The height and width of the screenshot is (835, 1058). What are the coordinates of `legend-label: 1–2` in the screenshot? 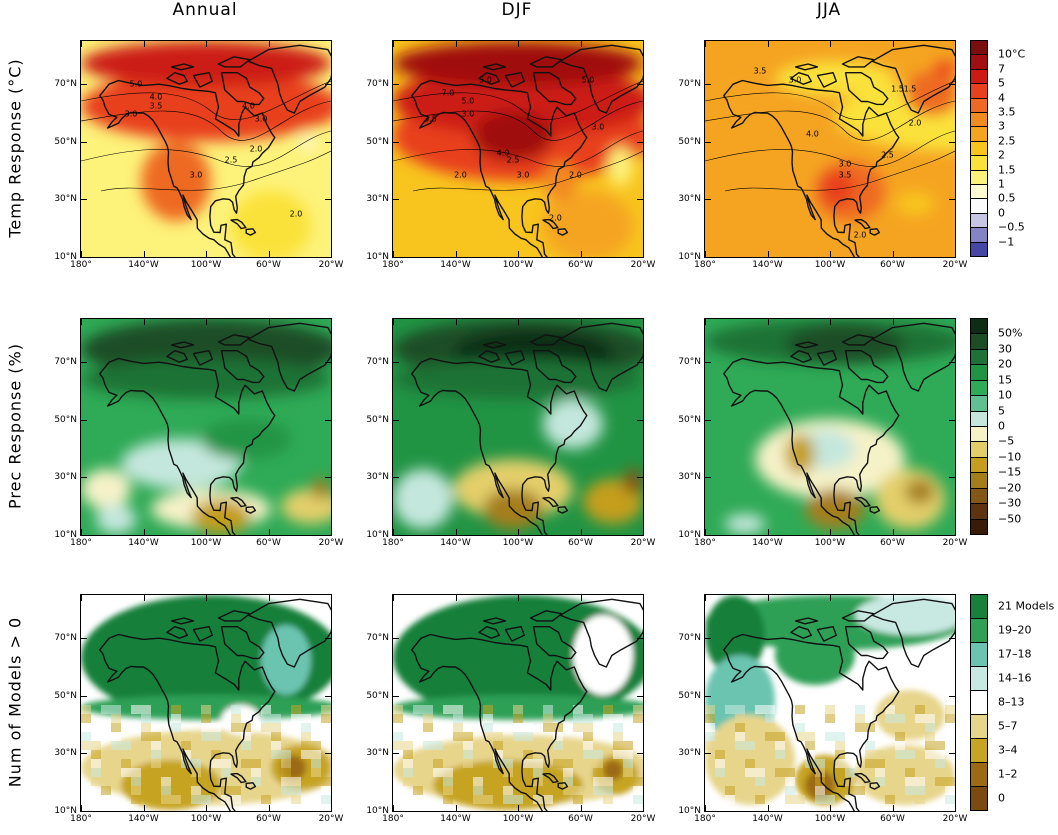 It's located at (1008, 774).